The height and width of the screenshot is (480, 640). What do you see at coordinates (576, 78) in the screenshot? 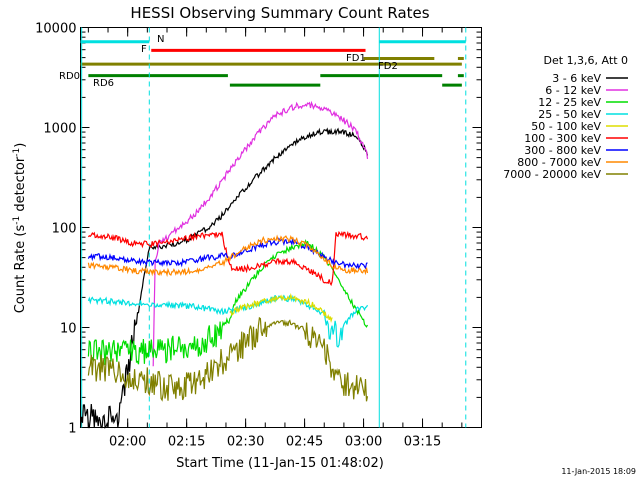
I see `legend-label-3-6-kev: 3 - 6 keV` at bounding box center [576, 78].